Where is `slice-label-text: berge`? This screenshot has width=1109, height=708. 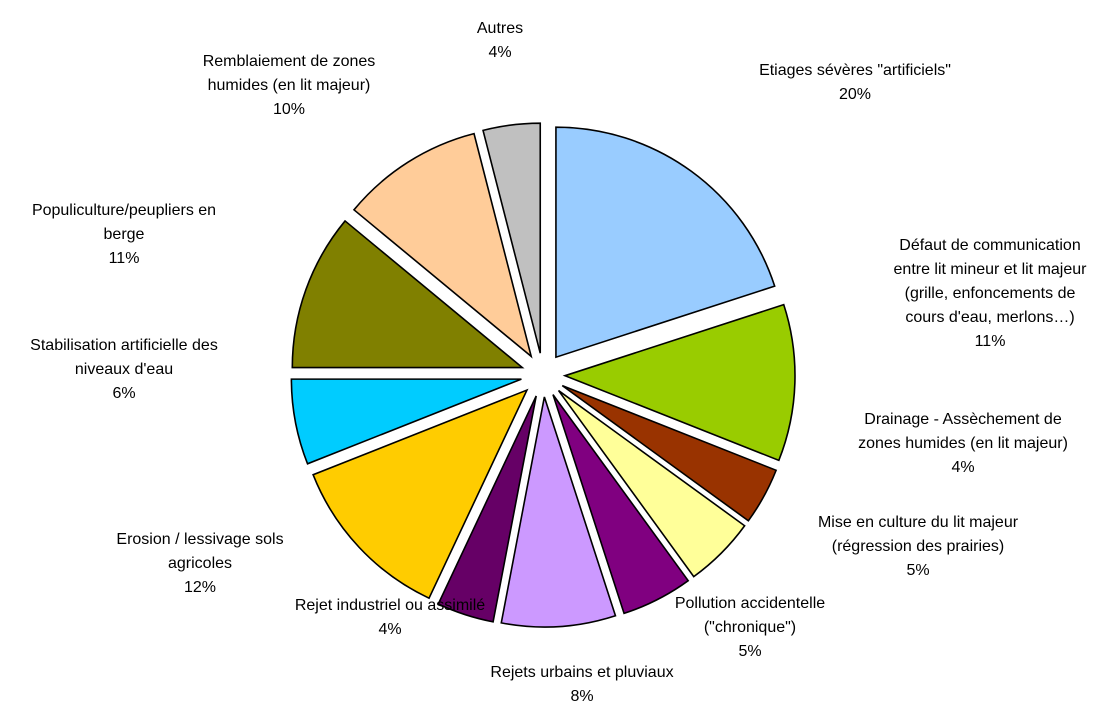 slice-label-text: berge is located at coordinates (124, 234).